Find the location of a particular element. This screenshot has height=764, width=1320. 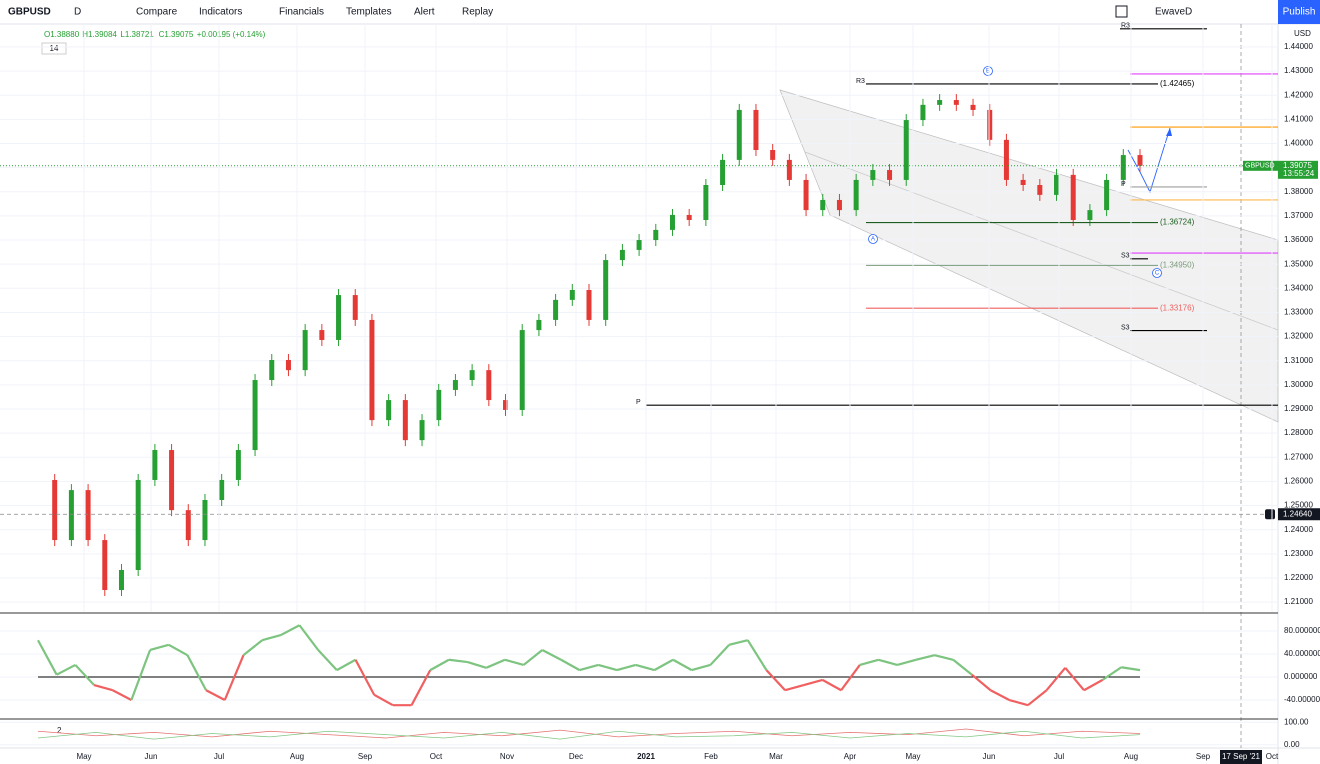

pivot-tag: S3 is located at coordinates (1125, 327).